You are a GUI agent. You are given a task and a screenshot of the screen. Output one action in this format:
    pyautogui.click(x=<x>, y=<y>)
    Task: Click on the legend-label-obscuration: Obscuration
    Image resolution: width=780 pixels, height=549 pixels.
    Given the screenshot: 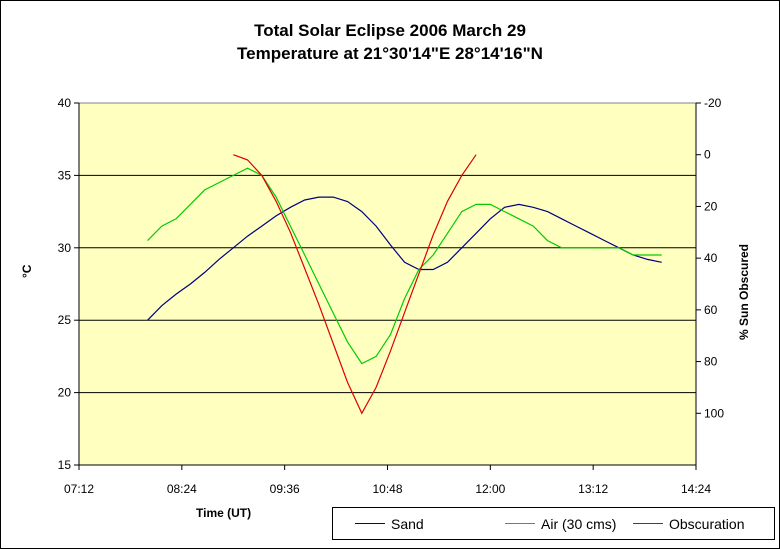 What is the action you would take?
    pyautogui.click(x=707, y=523)
    